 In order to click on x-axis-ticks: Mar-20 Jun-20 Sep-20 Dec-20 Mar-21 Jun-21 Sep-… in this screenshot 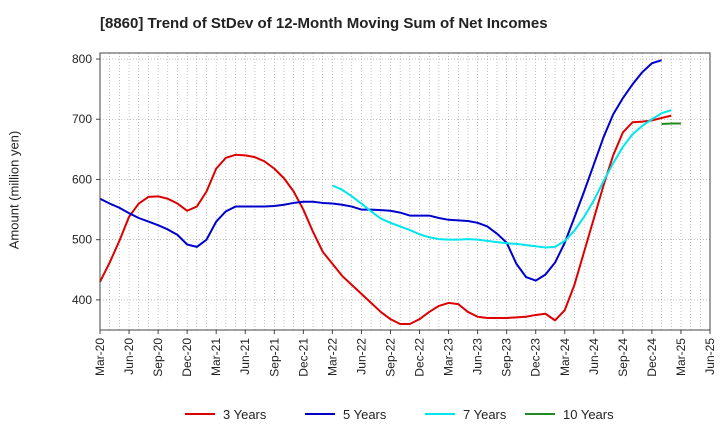, I will do `click(405, 353)`.